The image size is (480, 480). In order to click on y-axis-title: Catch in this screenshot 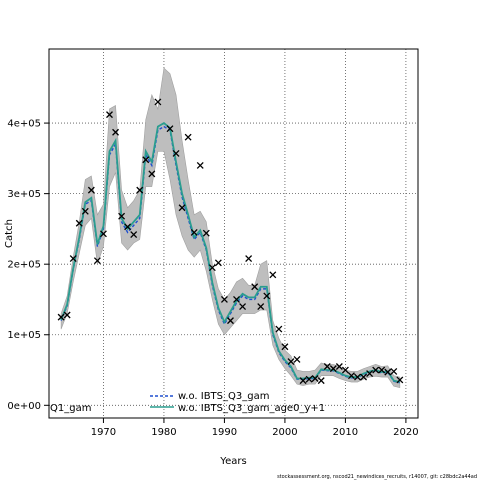, I will do `click(9, 233)`.